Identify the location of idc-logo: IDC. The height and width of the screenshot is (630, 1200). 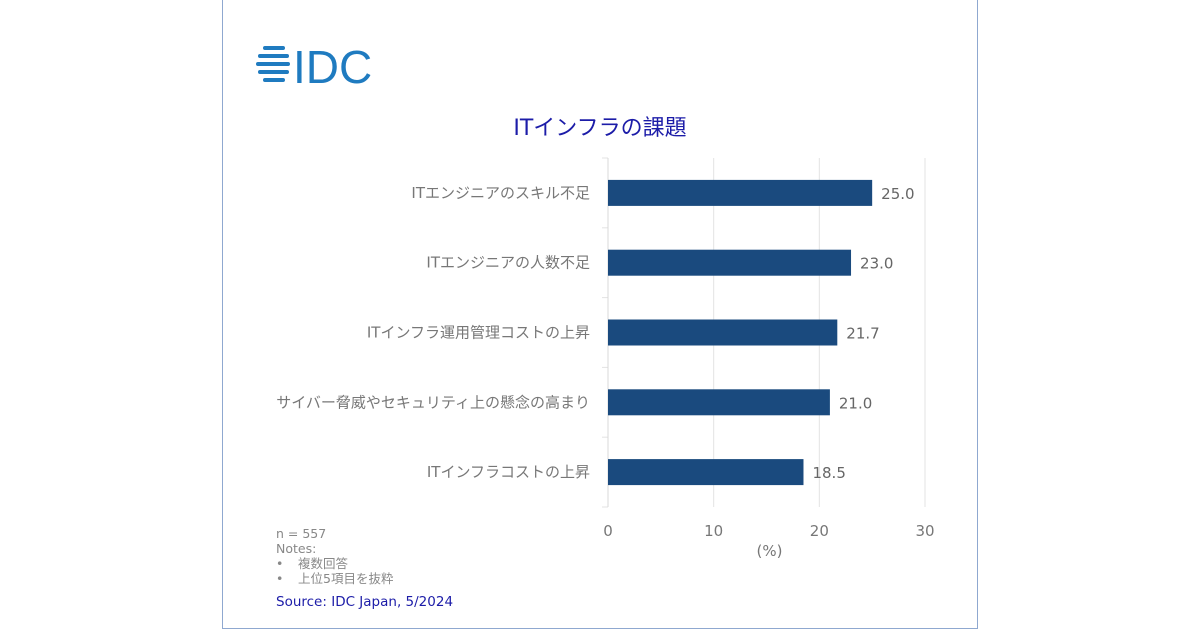
(314, 64).